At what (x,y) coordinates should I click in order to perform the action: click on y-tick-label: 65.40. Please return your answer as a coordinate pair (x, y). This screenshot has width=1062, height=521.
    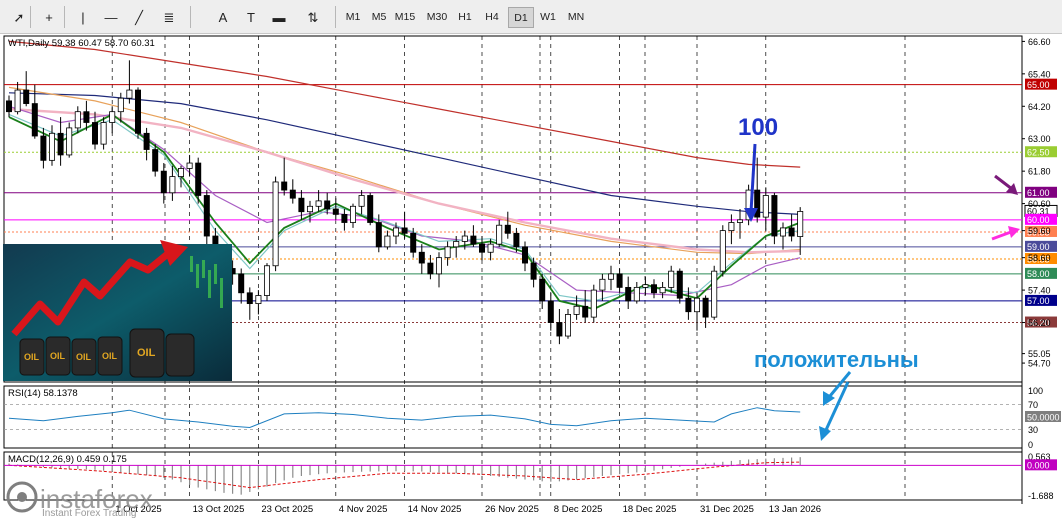
    Looking at the image, I should click on (1039, 74).